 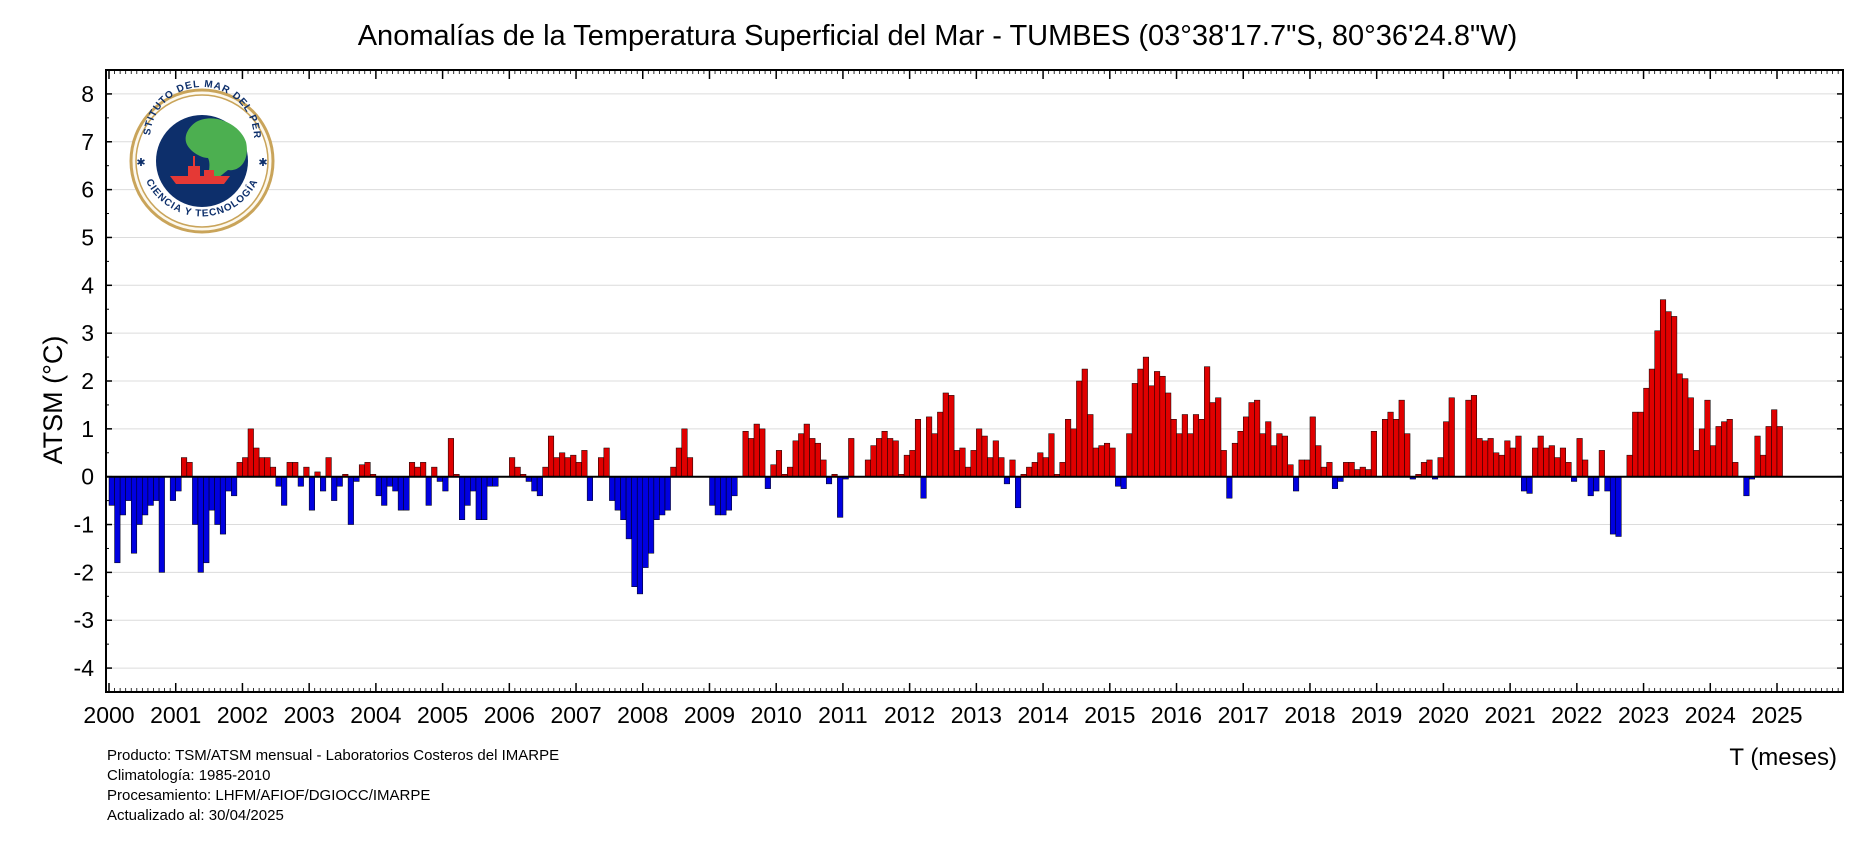 What do you see at coordinates (1643, 715) in the screenshot?
I see `x-tick-label: 2023` at bounding box center [1643, 715].